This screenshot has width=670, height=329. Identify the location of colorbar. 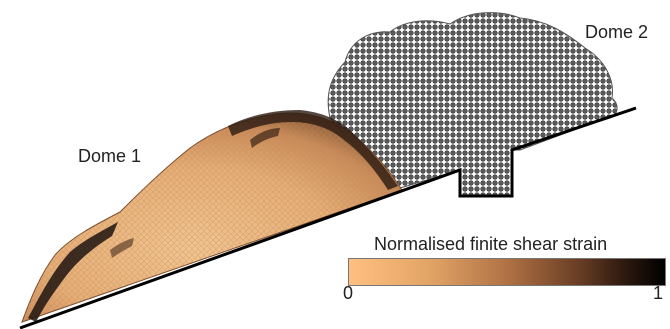
(507, 272).